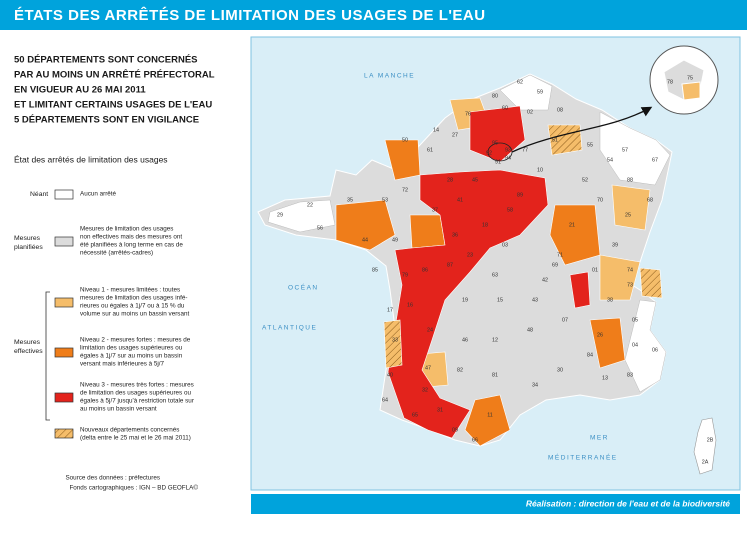  What do you see at coordinates (670, 82) in the screenshot?
I see `department-label: 78` at bounding box center [670, 82].